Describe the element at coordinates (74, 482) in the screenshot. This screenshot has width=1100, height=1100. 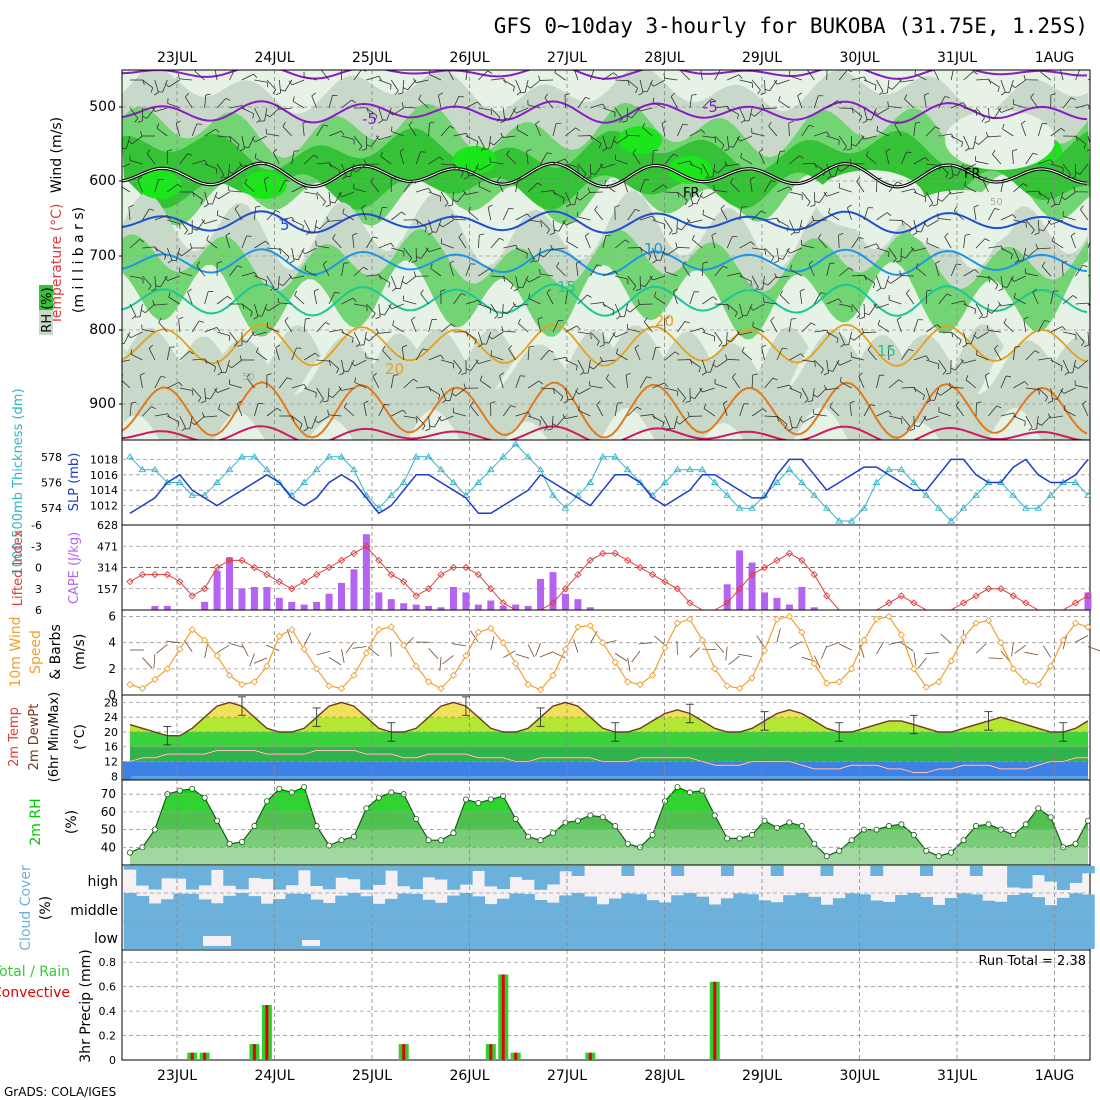
I see `slp-label: SLP (mb)` at that location.